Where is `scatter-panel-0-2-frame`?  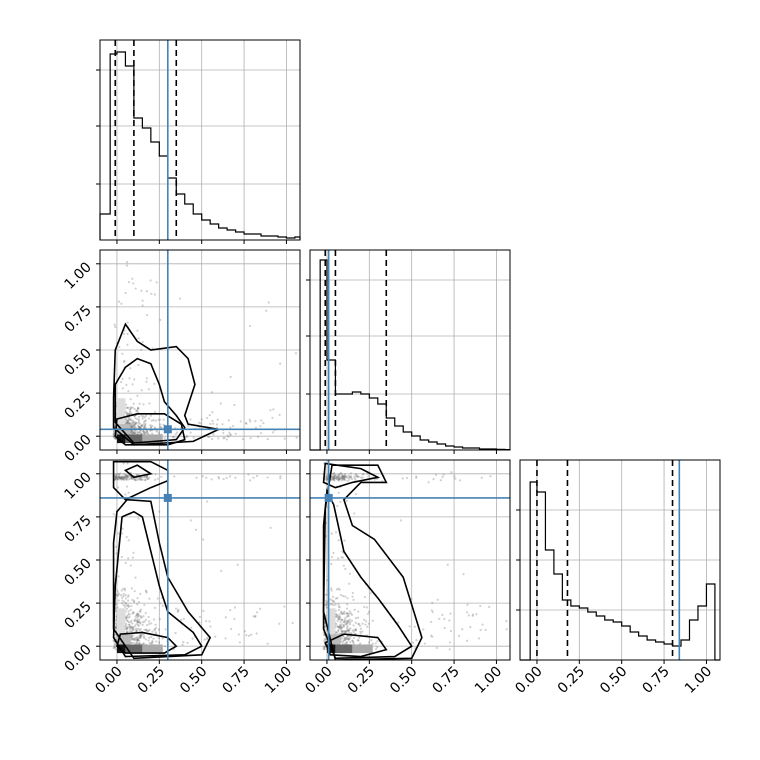
scatter-panel-0-2-frame is located at coordinates (200, 560).